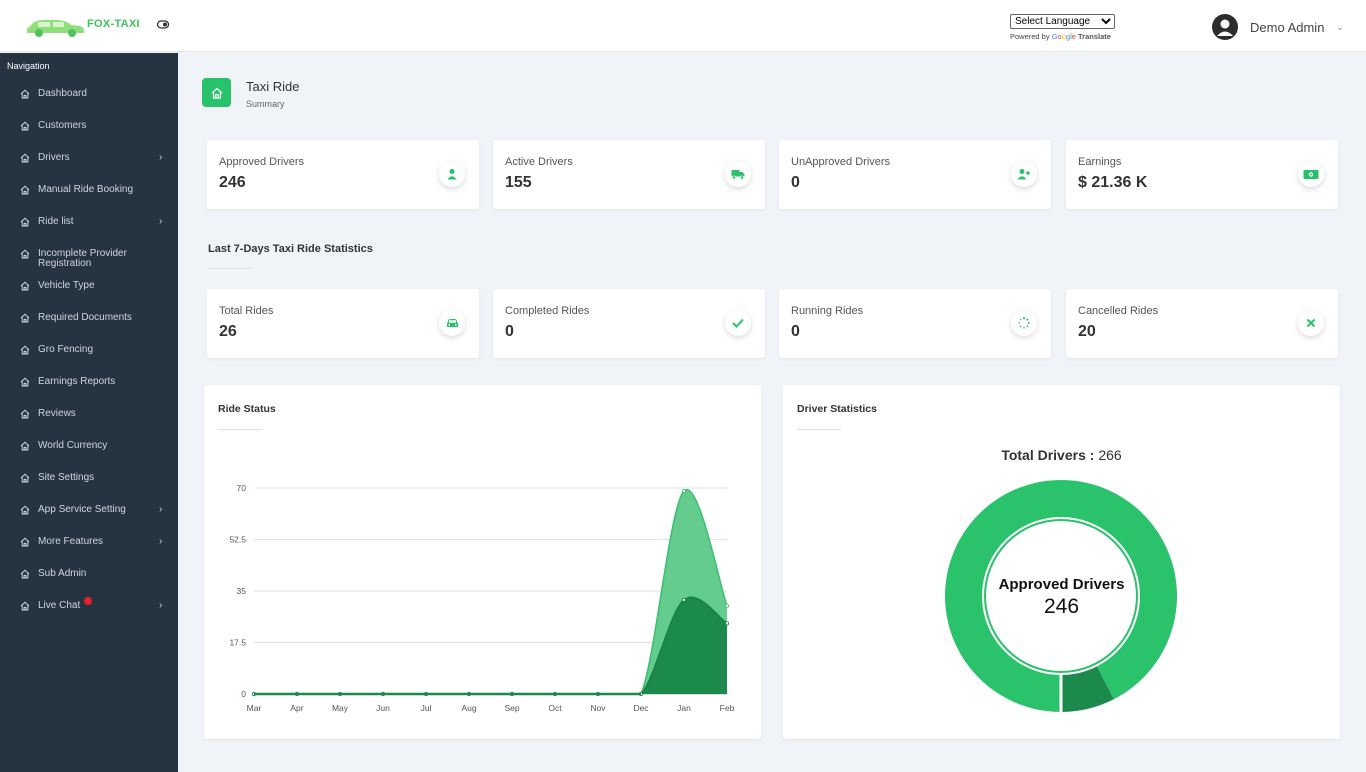  Describe the element at coordinates (86, 189) in the screenshot. I see `sidebar-item-label: Manual Ride Booking` at that location.